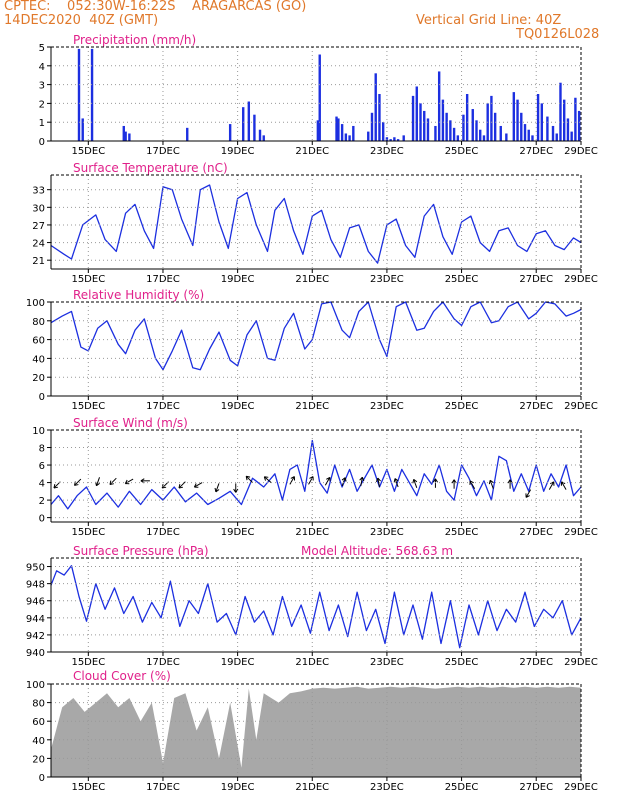 Image resolution: width=618 pixels, height=800 pixels. What do you see at coordinates (312, 787) in the screenshot?
I see `x-tick-label: 21DEC` at bounding box center [312, 787].